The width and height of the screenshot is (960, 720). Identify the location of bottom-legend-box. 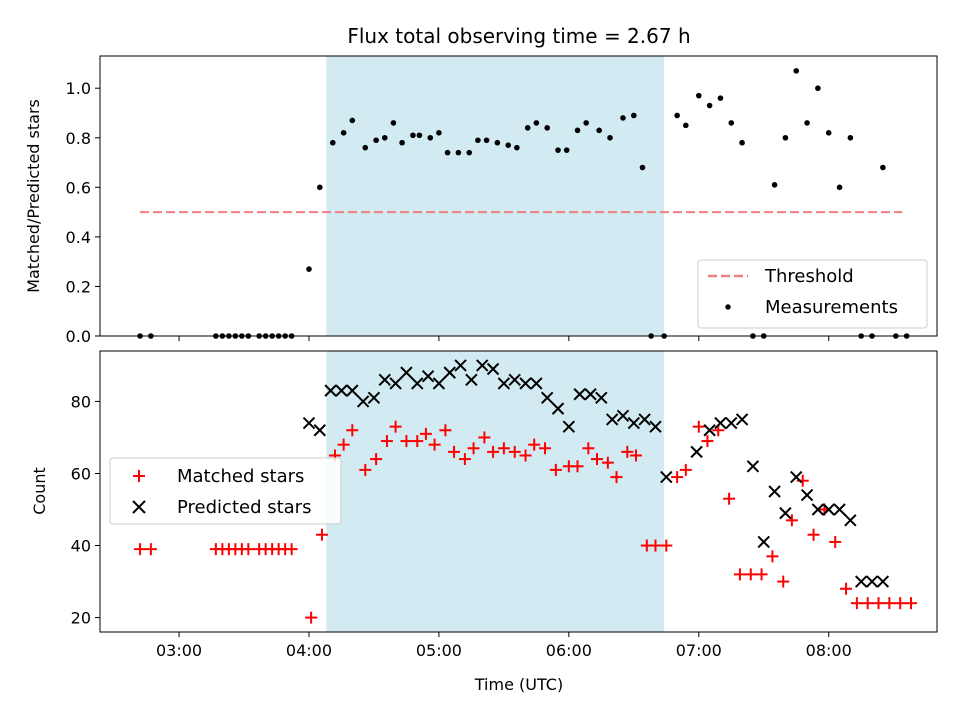
(225, 491).